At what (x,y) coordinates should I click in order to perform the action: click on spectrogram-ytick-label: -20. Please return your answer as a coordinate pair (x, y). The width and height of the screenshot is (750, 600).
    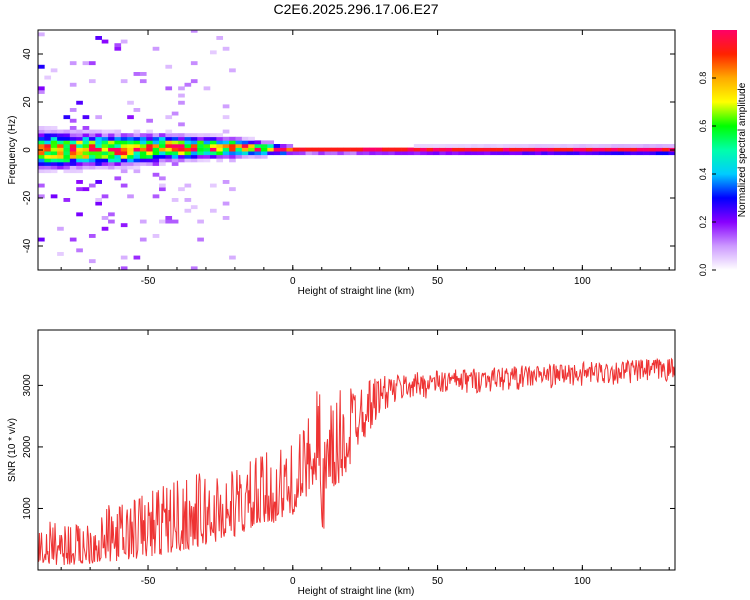
    Looking at the image, I should click on (27, 197).